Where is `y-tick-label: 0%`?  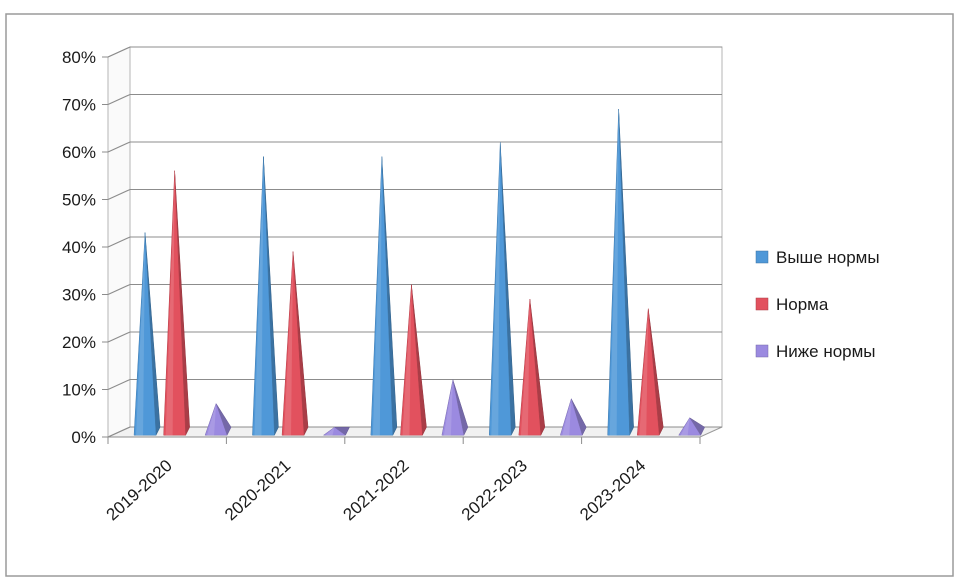
y-tick-label: 0% is located at coordinates (83, 437).